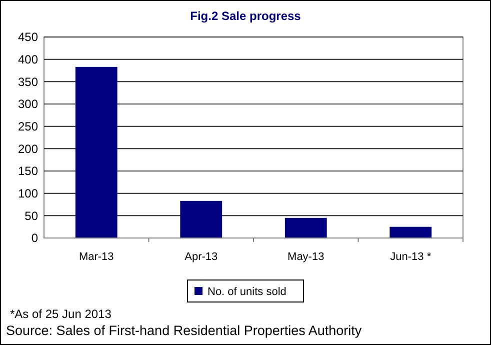  What do you see at coordinates (34, 238) in the screenshot?
I see `y-tick-label: 0` at bounding box center [34, 238].